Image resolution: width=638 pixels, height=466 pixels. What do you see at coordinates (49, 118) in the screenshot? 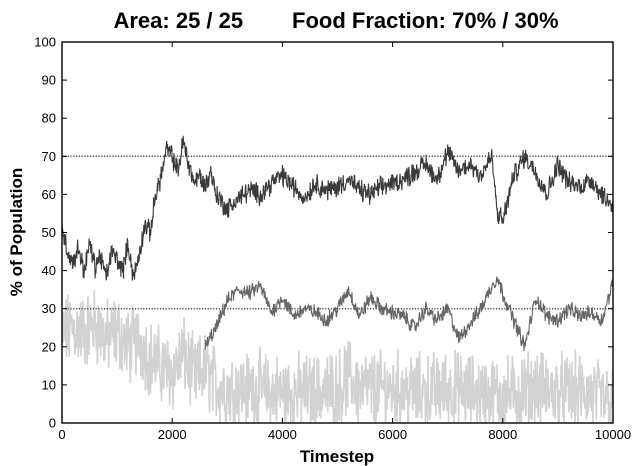
I see `y-tick-label: 80` at bounding box center [49, 118].